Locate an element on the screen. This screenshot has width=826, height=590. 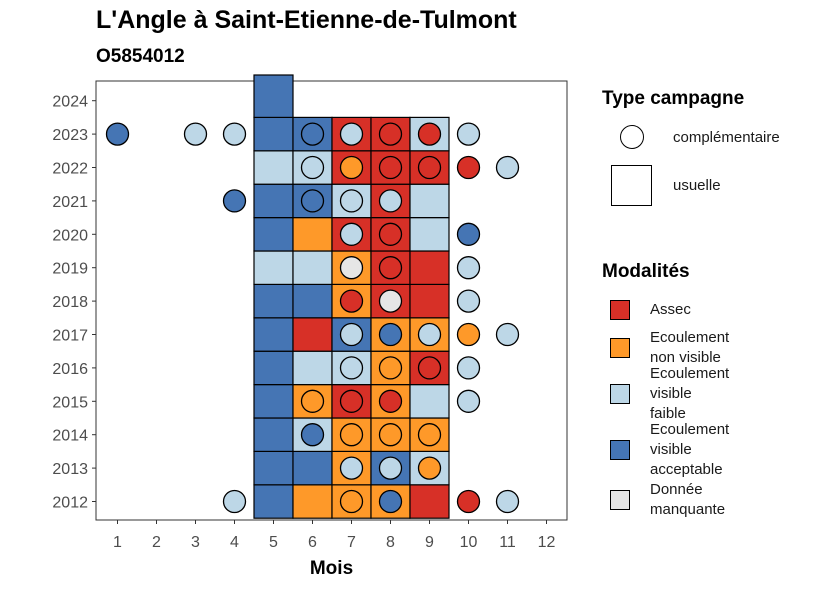
y-tick-label-2018: 2018 is located at coordinates (70, 302).